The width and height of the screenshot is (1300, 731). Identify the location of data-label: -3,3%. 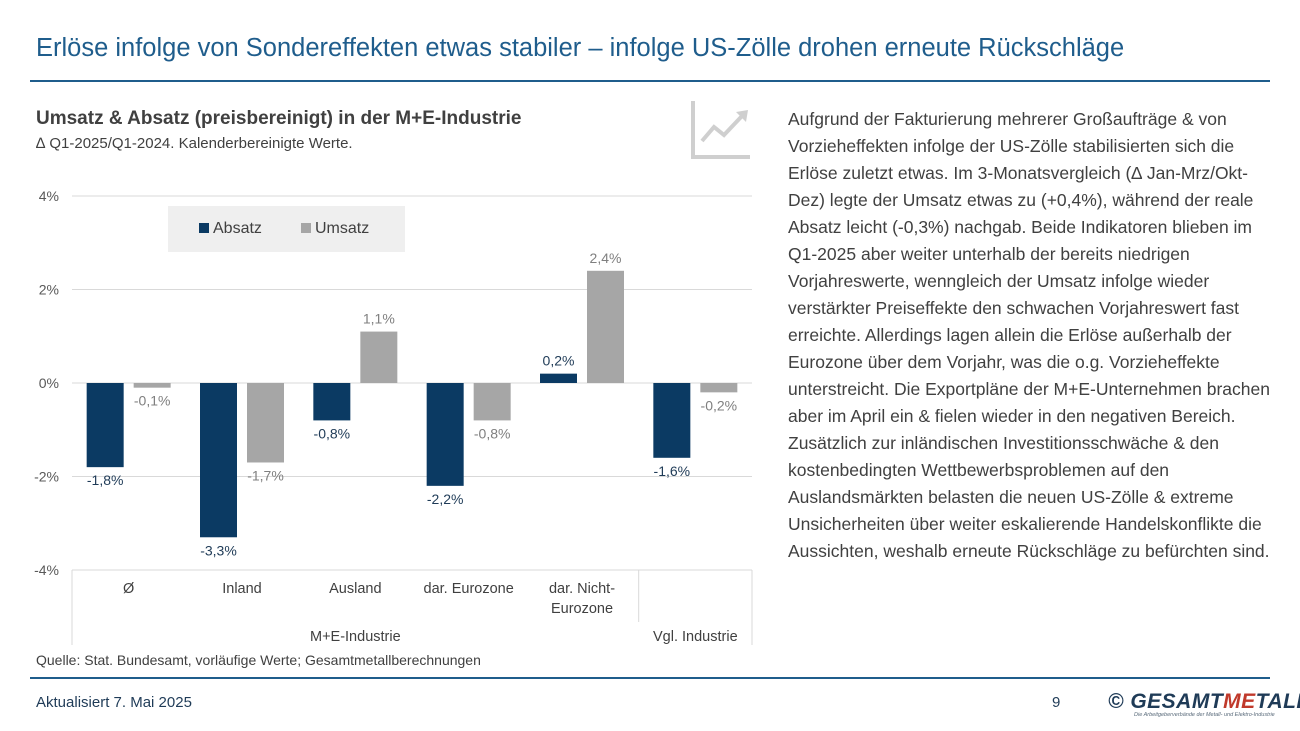
(218, 550).